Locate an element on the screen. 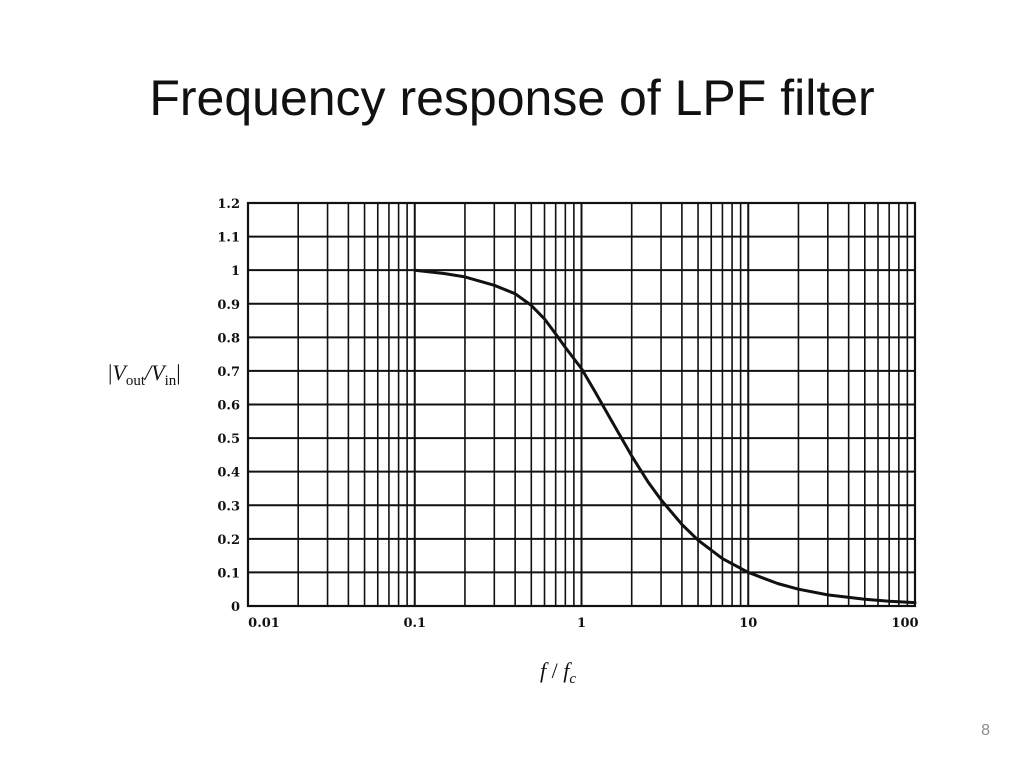 Image resolution: width=1024 pixels, height=768 pixels. y-tick-label: 1 is located at coordinates (235, 271).